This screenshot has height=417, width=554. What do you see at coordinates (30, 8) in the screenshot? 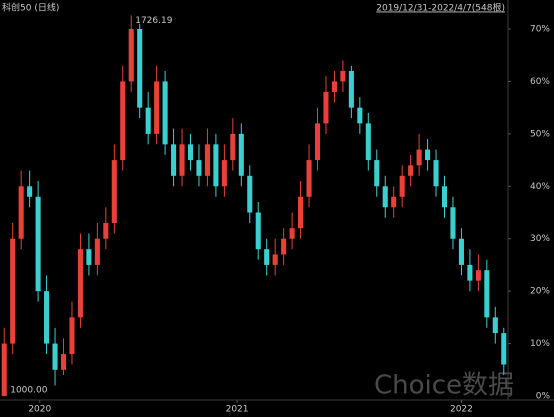
I see `chart-title: 科创50 (日线)` at bounding box center [30, 8].